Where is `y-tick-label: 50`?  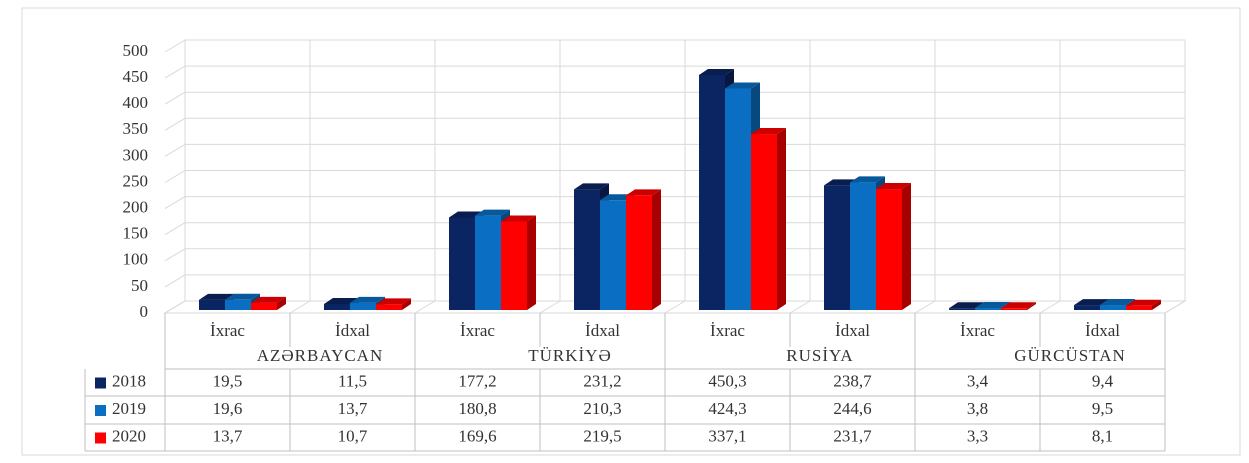
y-tick-label: 50 is located at coordinates (139, 285).